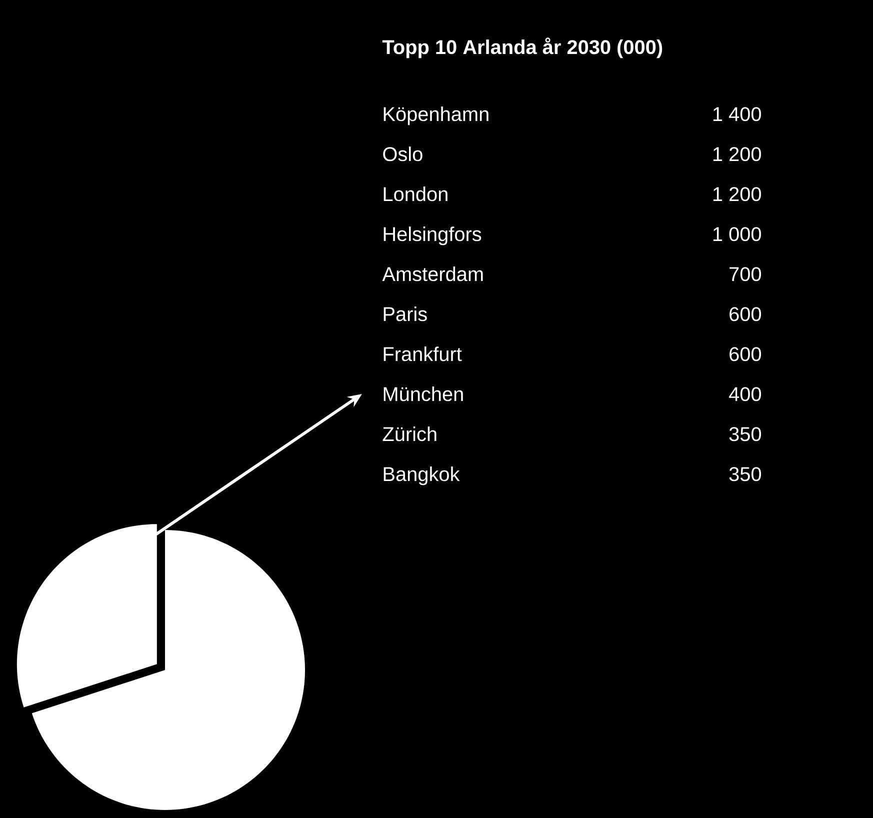 The image size is (873, 818). What do you see at coordinates (416, 194) in the screenshot?
I see `category-label: London` at bounding box center [416, 194].